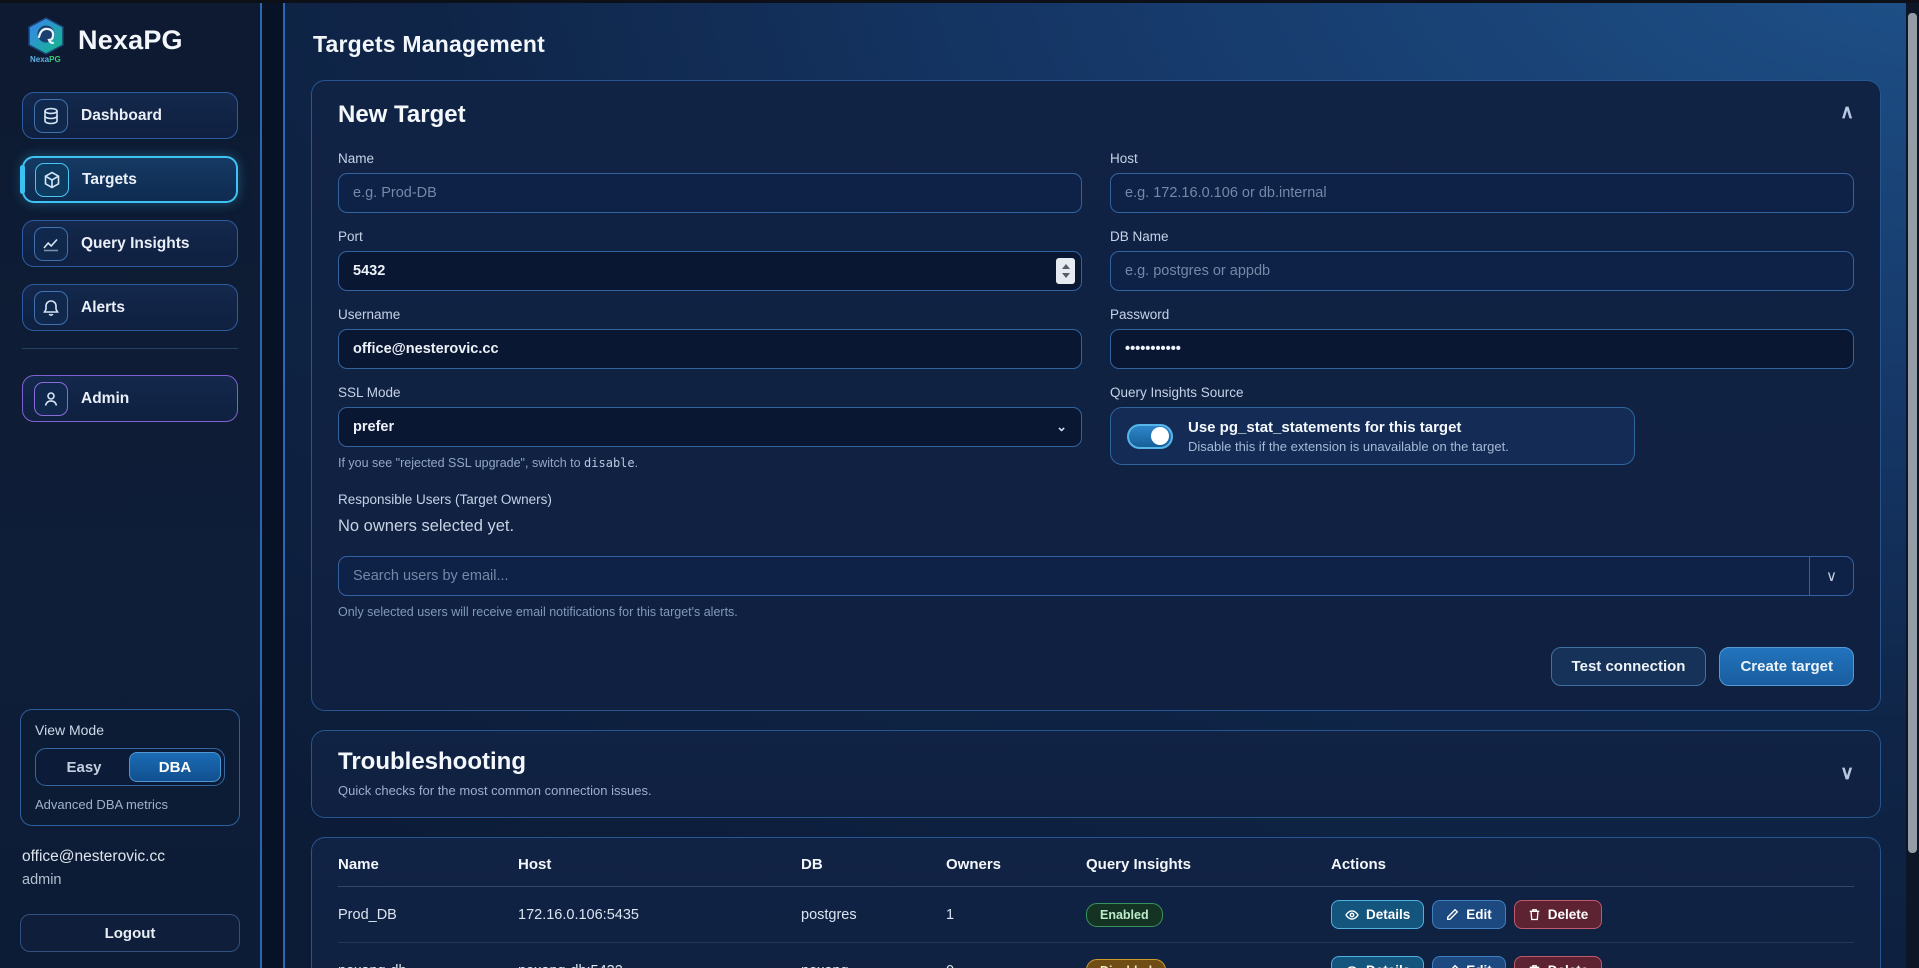 This screenshot has width=1919, height=968. What do you see at coordinates (103, 307) in the screenshot?
I see `sidebar-item-label: Alerts` at bounding box center [103, 307].